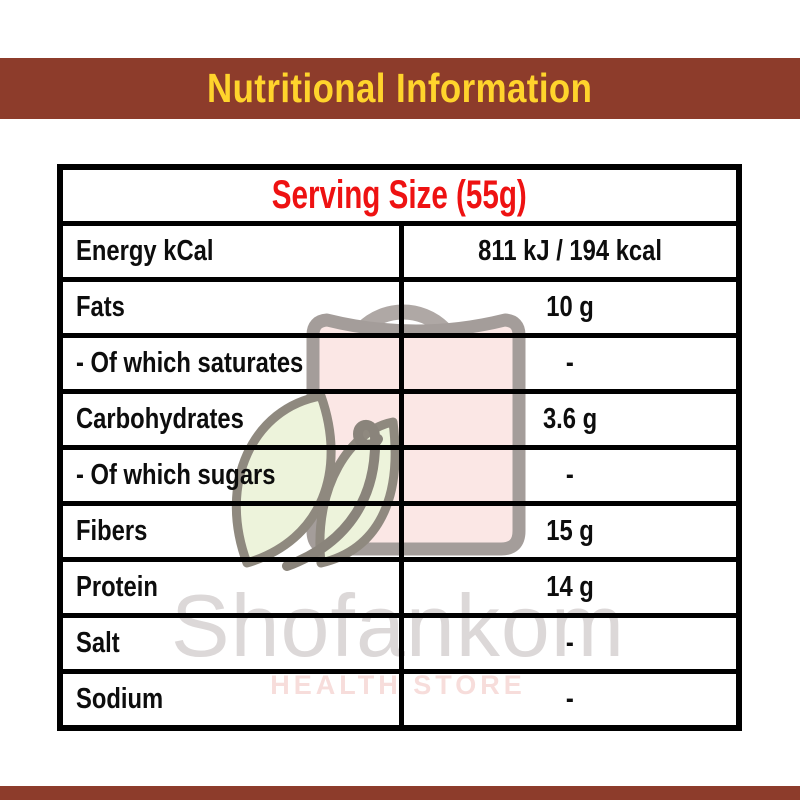 The width and height of the screenshot is (800, 800). I want to click on table-row: Fibers 15 g, so click(399, 529).